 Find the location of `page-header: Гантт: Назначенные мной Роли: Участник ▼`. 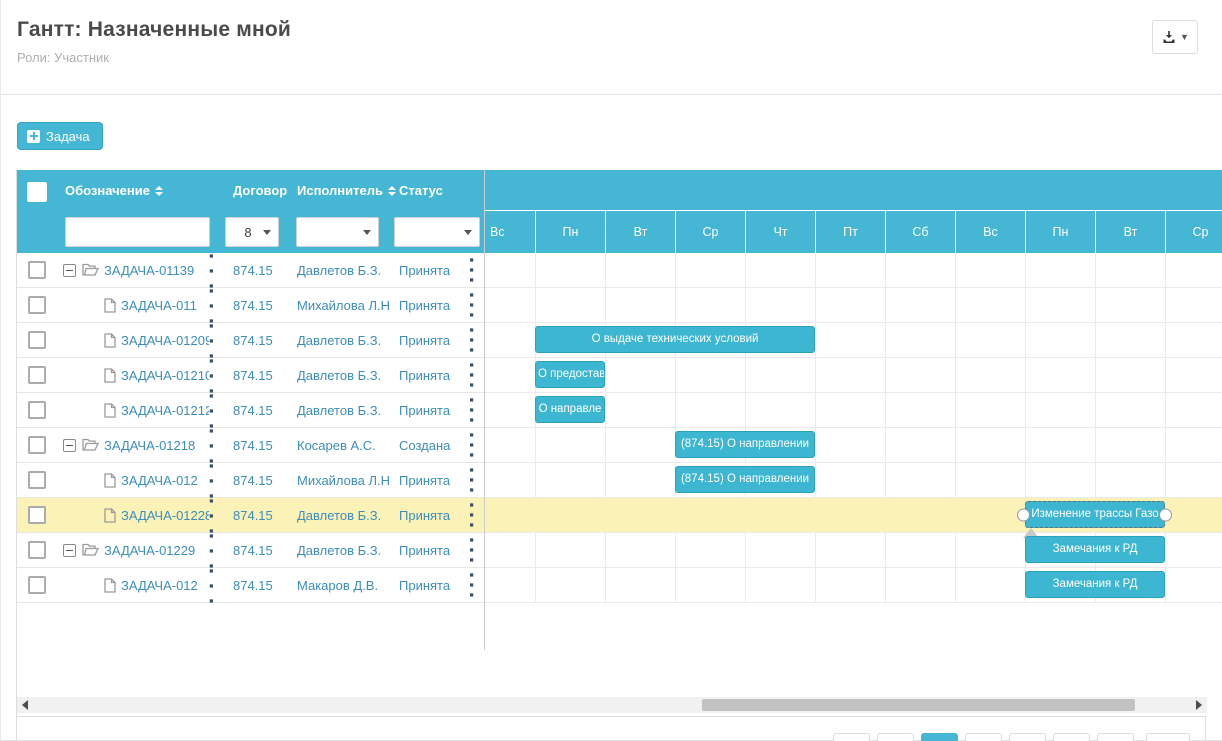

page-header: Гантт: Назначенные мной Роли: Участник ▼ is located at coordinates (611, 47).